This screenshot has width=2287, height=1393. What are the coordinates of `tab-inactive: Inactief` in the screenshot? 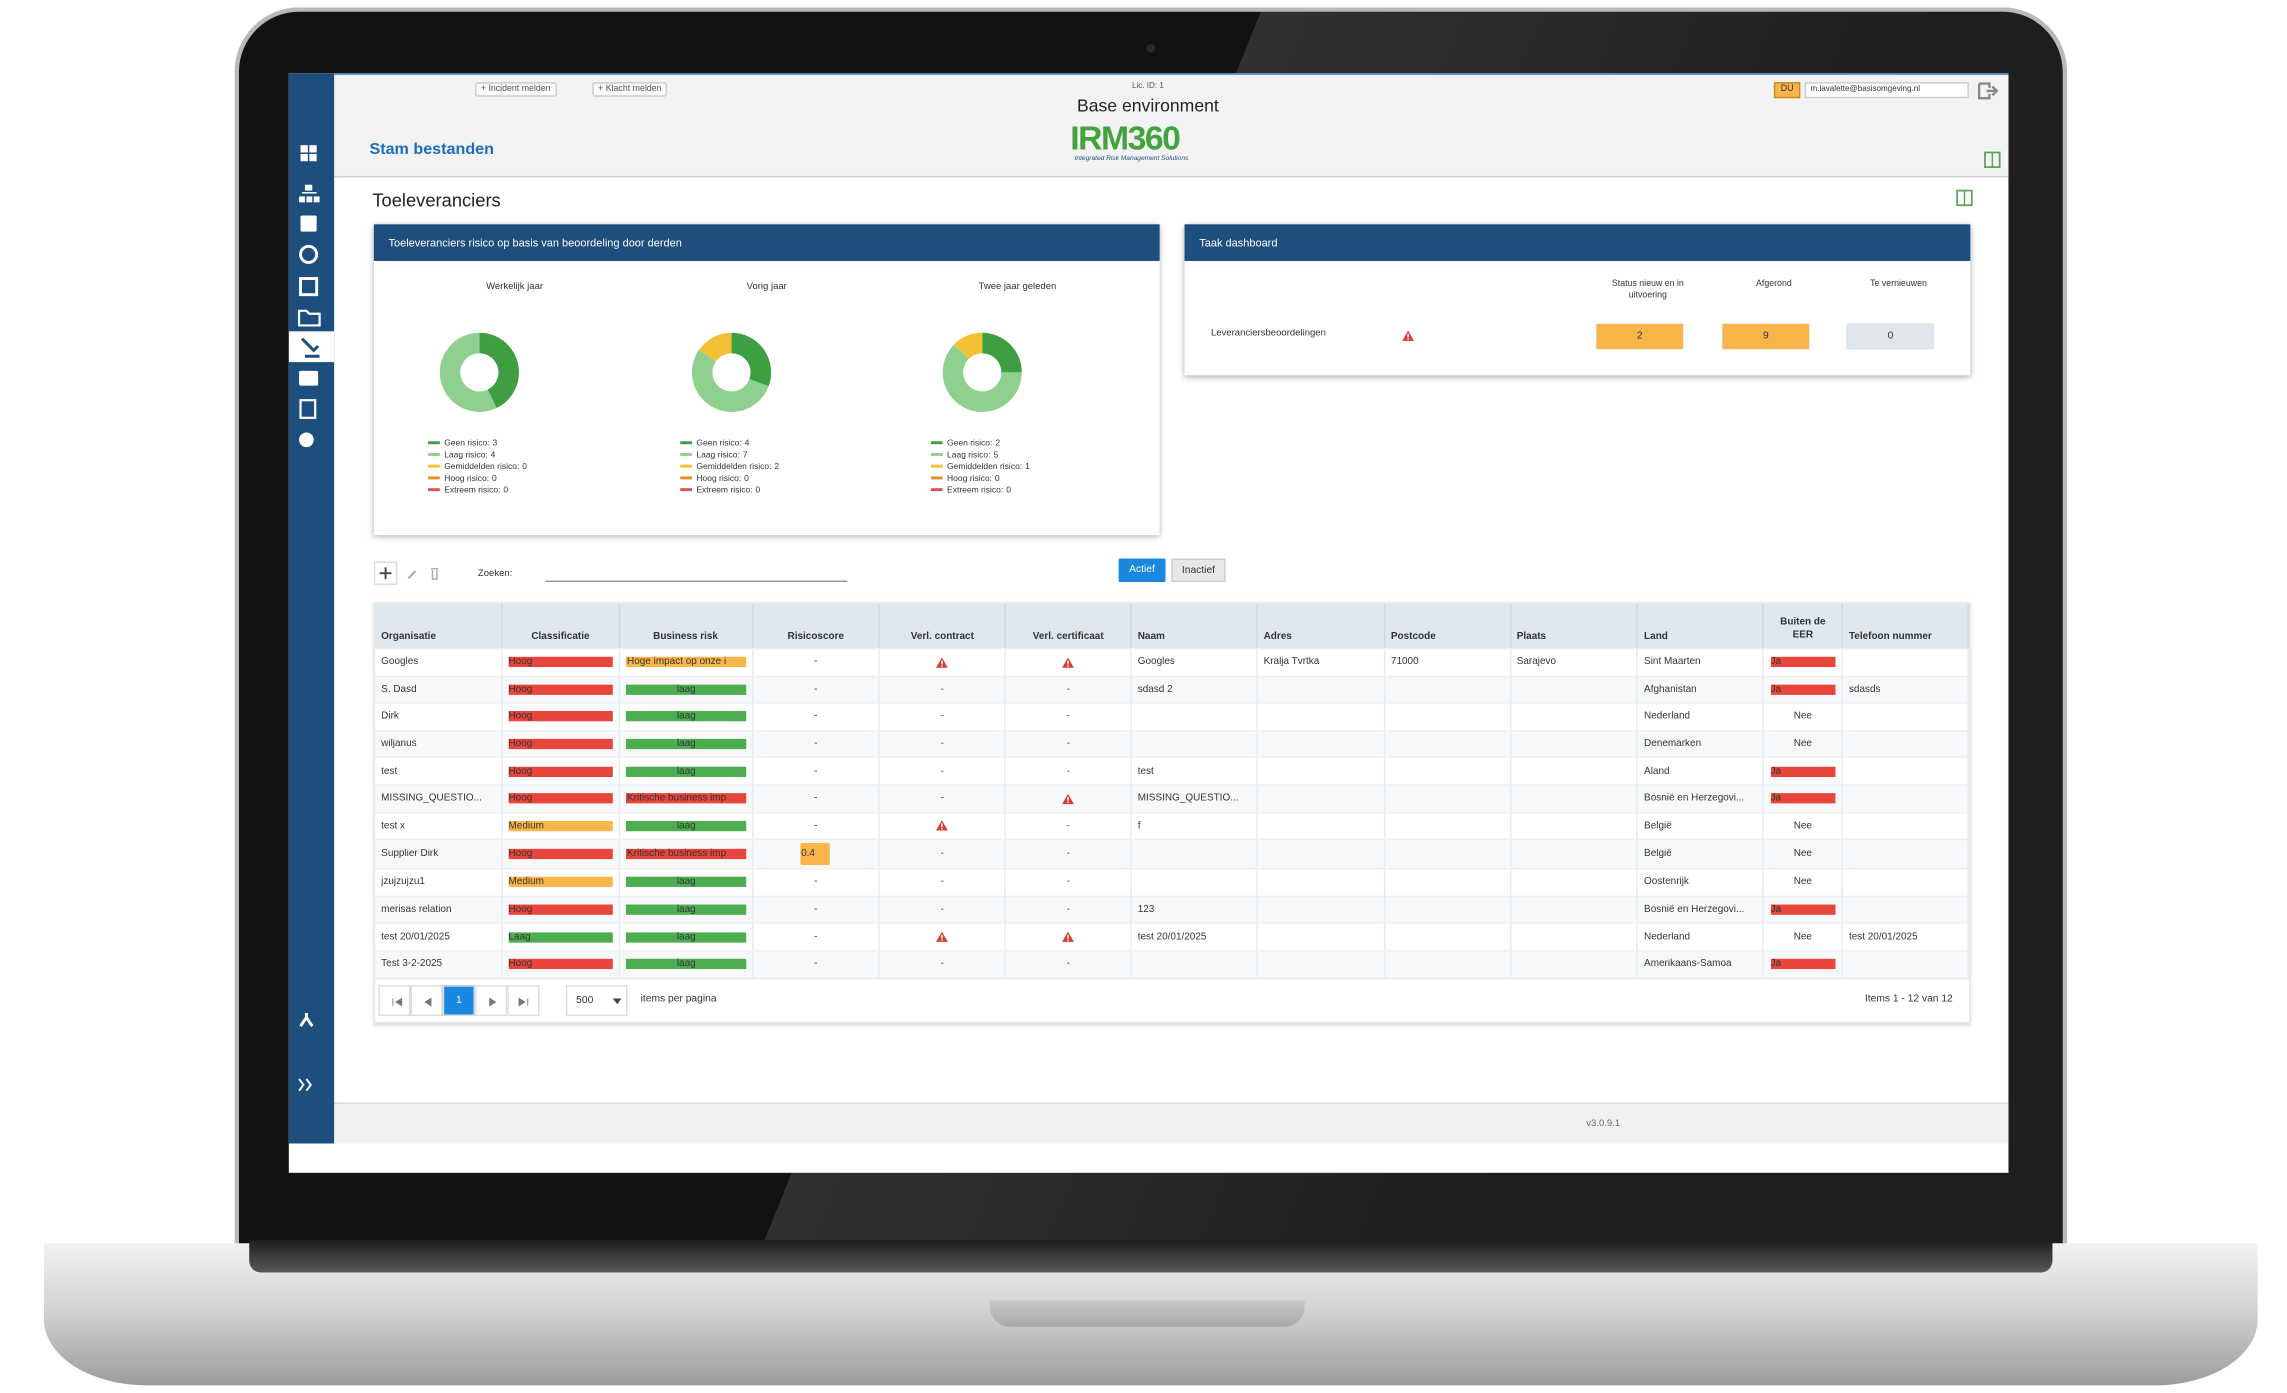 It's located at (1198, 570).